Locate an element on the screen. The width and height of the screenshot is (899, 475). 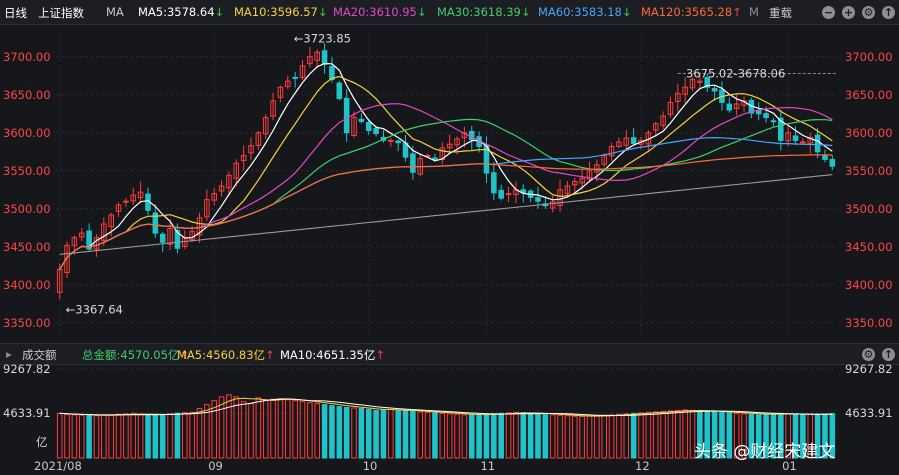
annotation-label: 3675.02-3678.06 is located at coordinates (735, 73).